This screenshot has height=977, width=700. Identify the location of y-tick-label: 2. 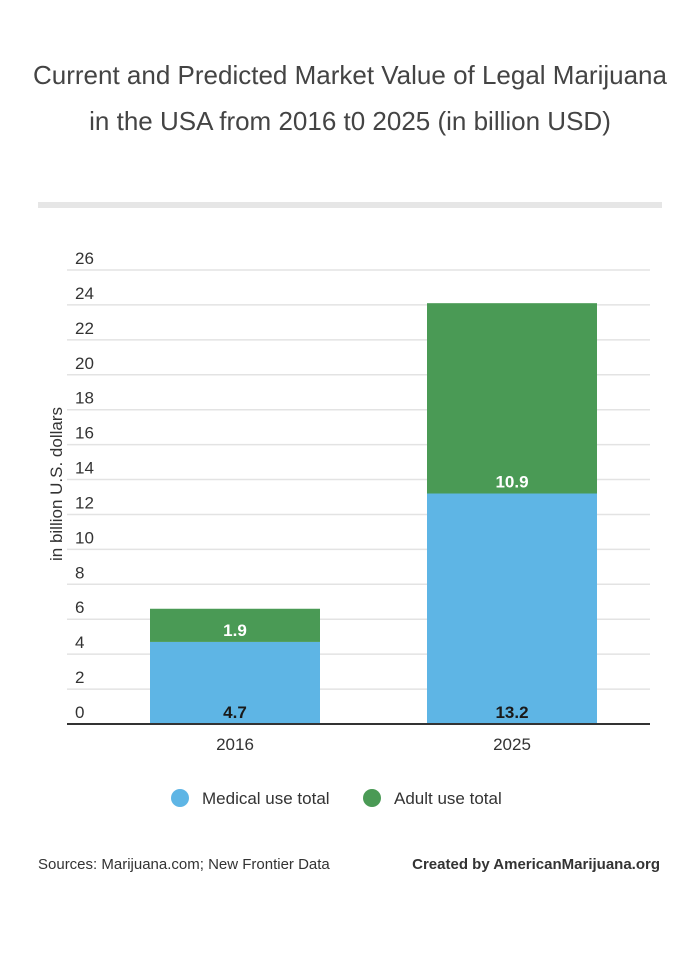
(79, 677).